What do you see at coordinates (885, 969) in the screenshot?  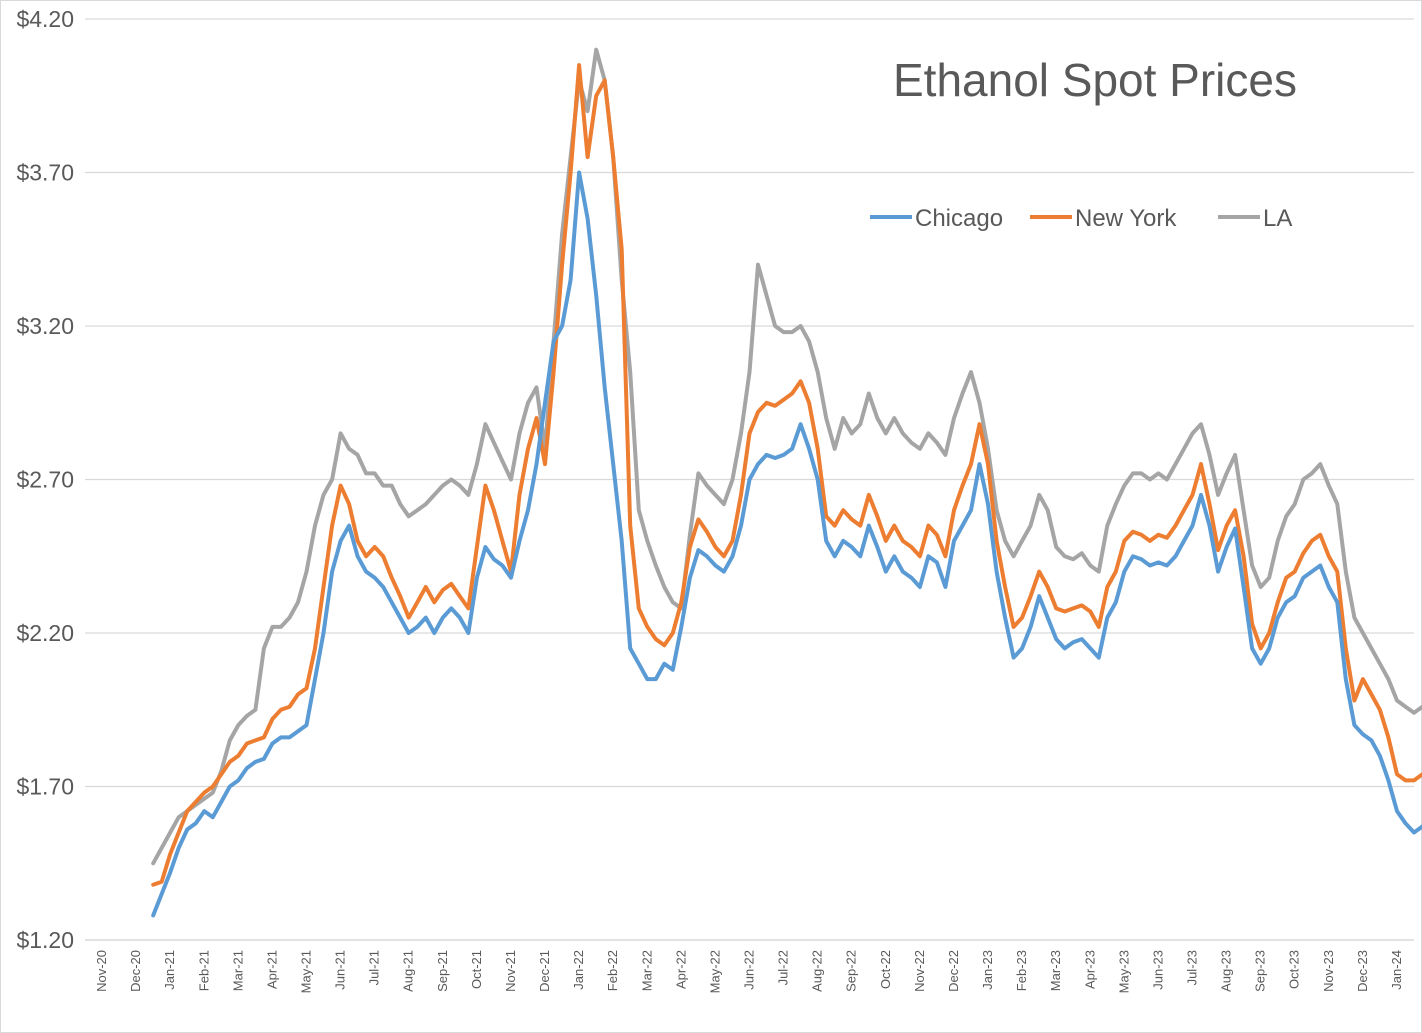 I see `x-tick-label: Oct-22` at bounding box center [885, 969].